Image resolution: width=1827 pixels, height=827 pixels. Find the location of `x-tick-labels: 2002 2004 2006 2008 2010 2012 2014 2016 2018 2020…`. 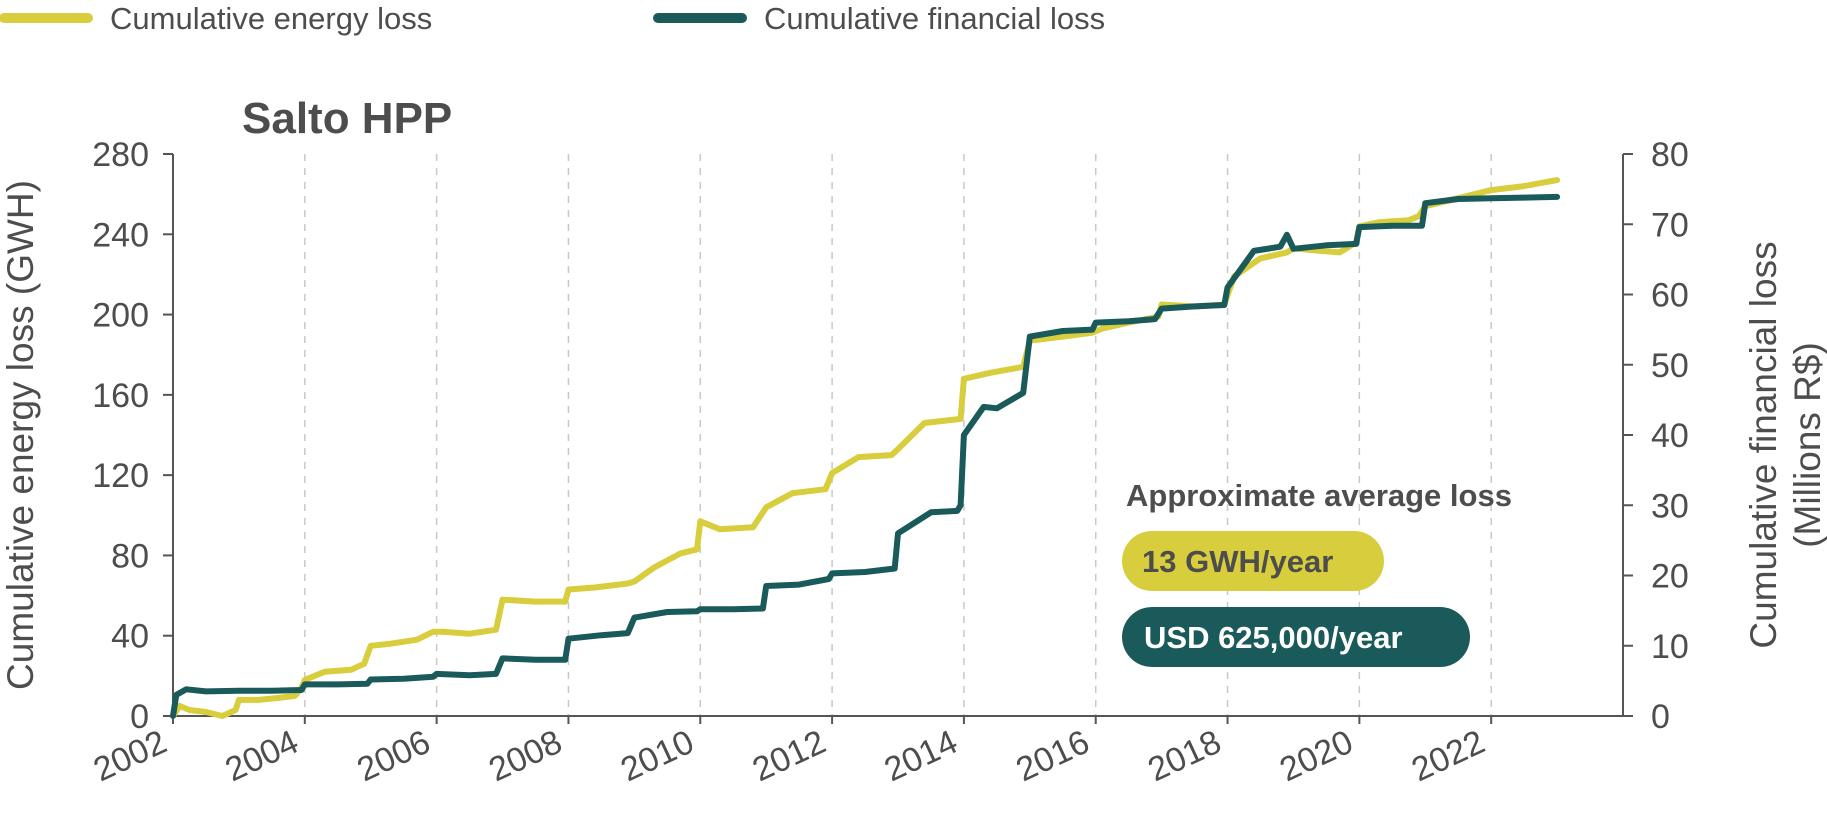

x-tick-labels: 2002 2004 2006 2008 2010 2012 2014 2016 2018 2020… is located at coordinates (789, 756).